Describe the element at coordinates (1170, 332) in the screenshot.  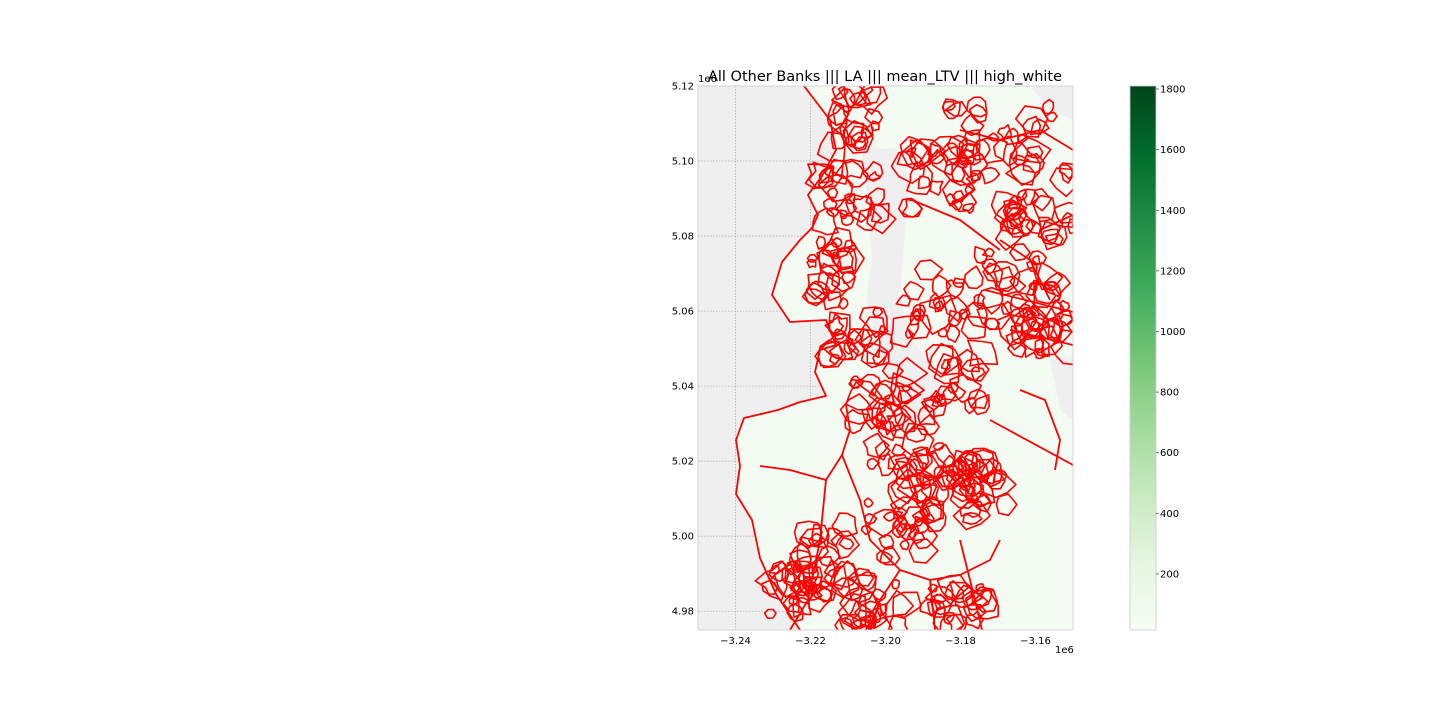
I see `colorbar-ticks: 1800 1600 1400 1200 1000 800 600 400 200` at that location.